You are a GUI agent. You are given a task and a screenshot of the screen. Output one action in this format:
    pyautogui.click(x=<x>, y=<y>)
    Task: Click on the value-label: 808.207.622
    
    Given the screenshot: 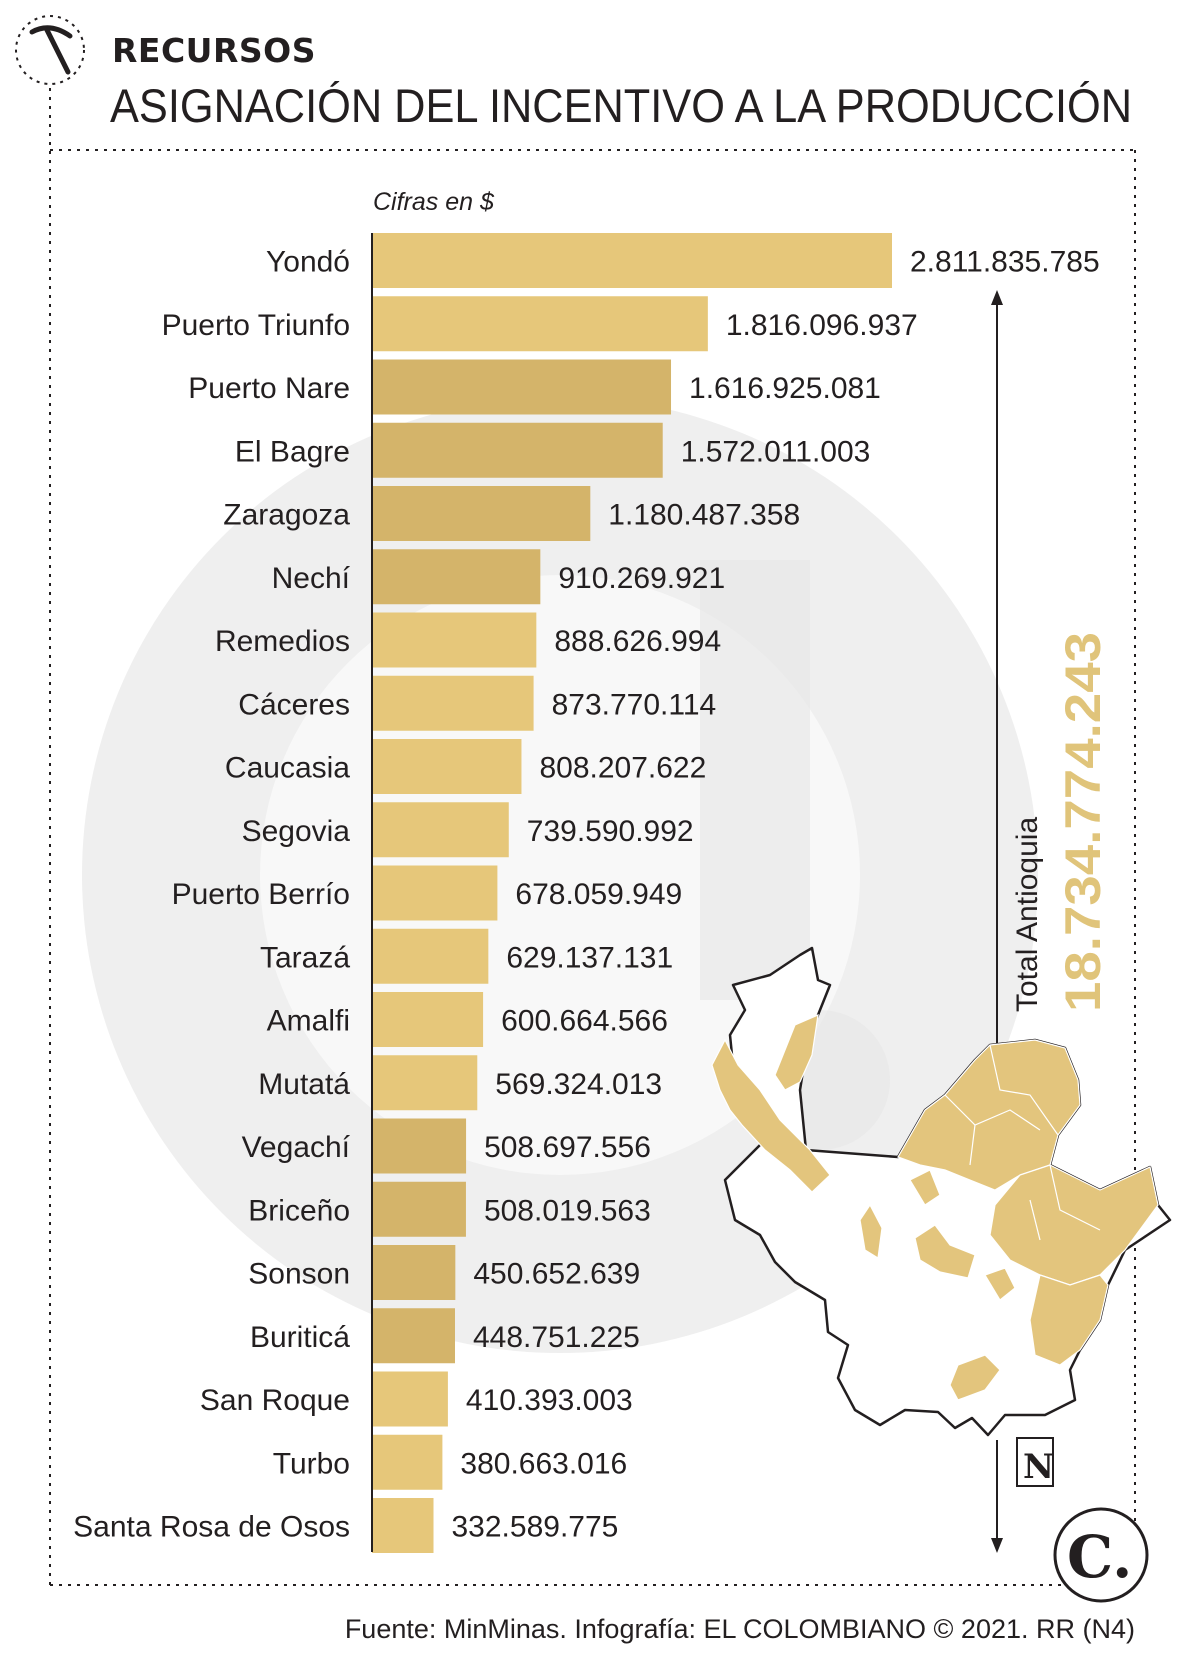 What is the action you would take?
    pyautogui.click(x=622, y=768)
    